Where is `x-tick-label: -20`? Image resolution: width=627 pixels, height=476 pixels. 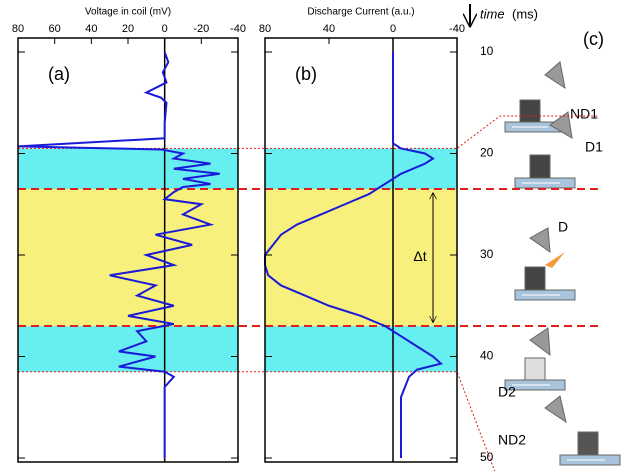 x-tick-label: -20 is located at coordinates (201, 29).